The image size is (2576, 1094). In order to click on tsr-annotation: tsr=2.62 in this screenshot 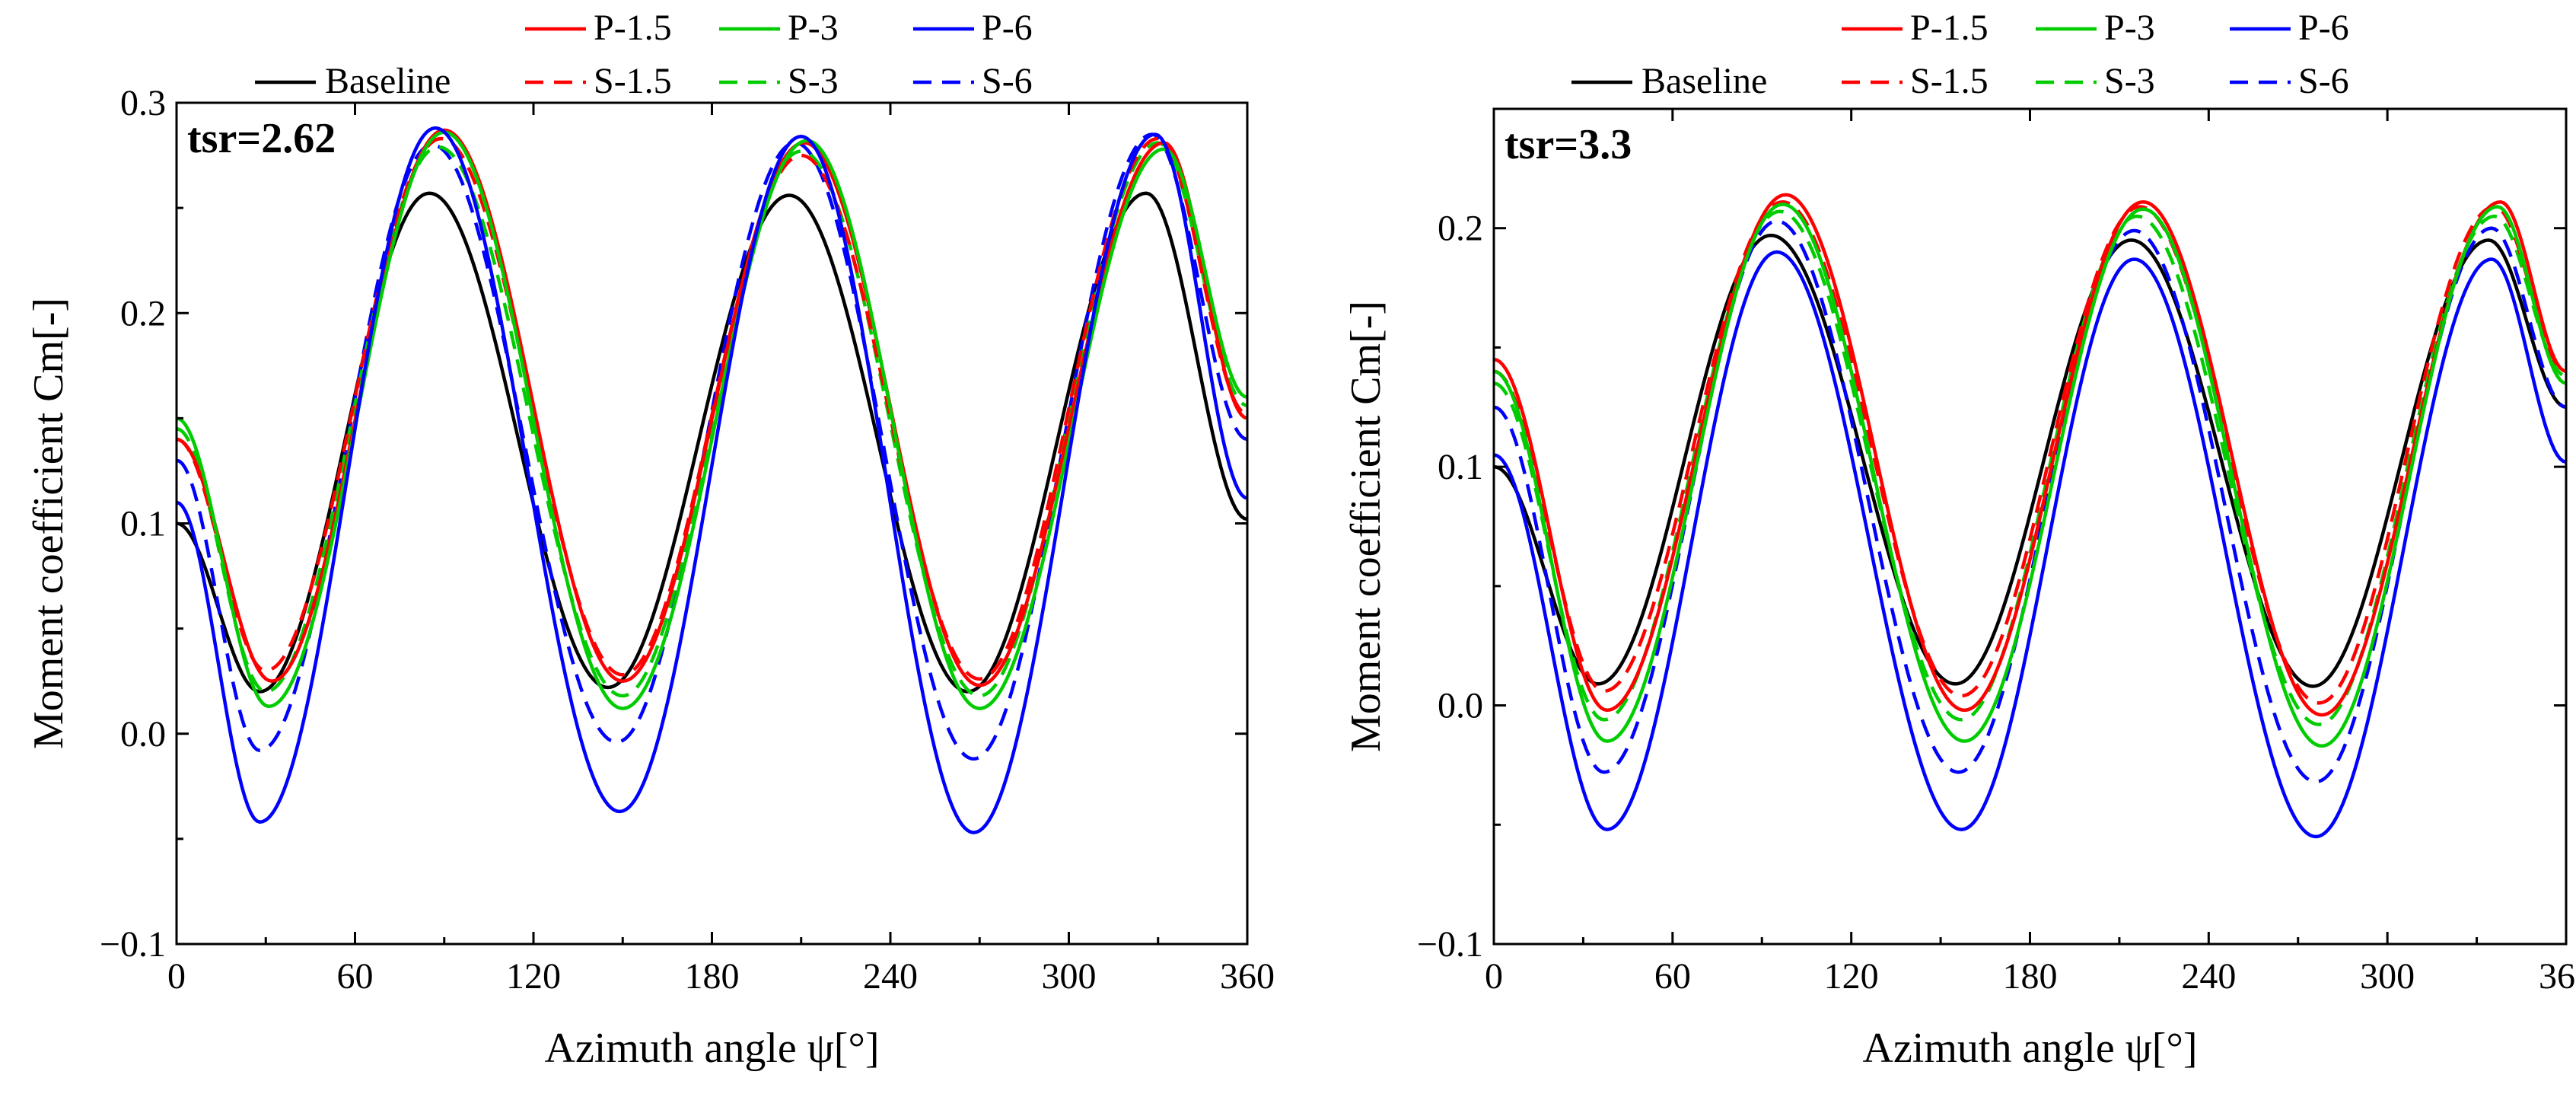, I will do `click(261, 138)`.